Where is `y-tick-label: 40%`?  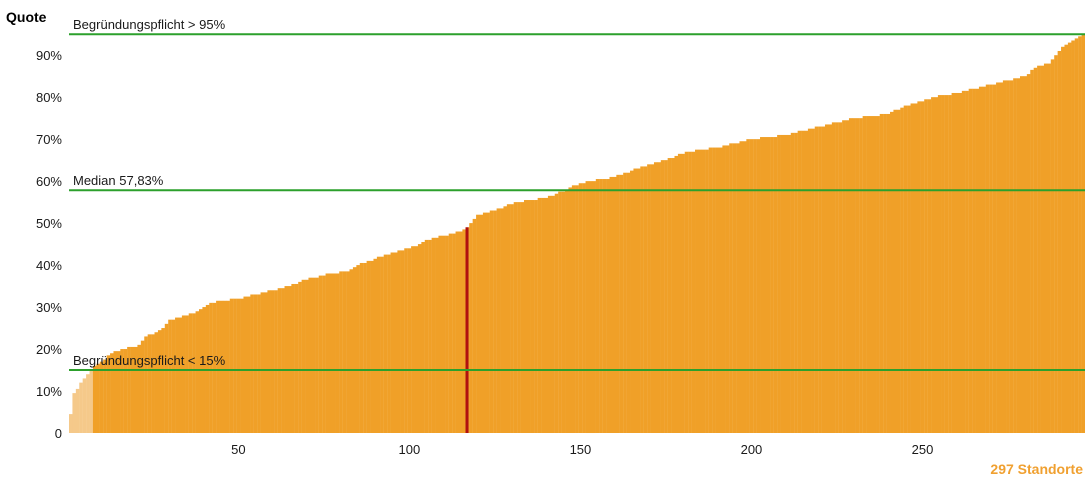
y-tick-label: 40% is located at coordinates (49, 265).